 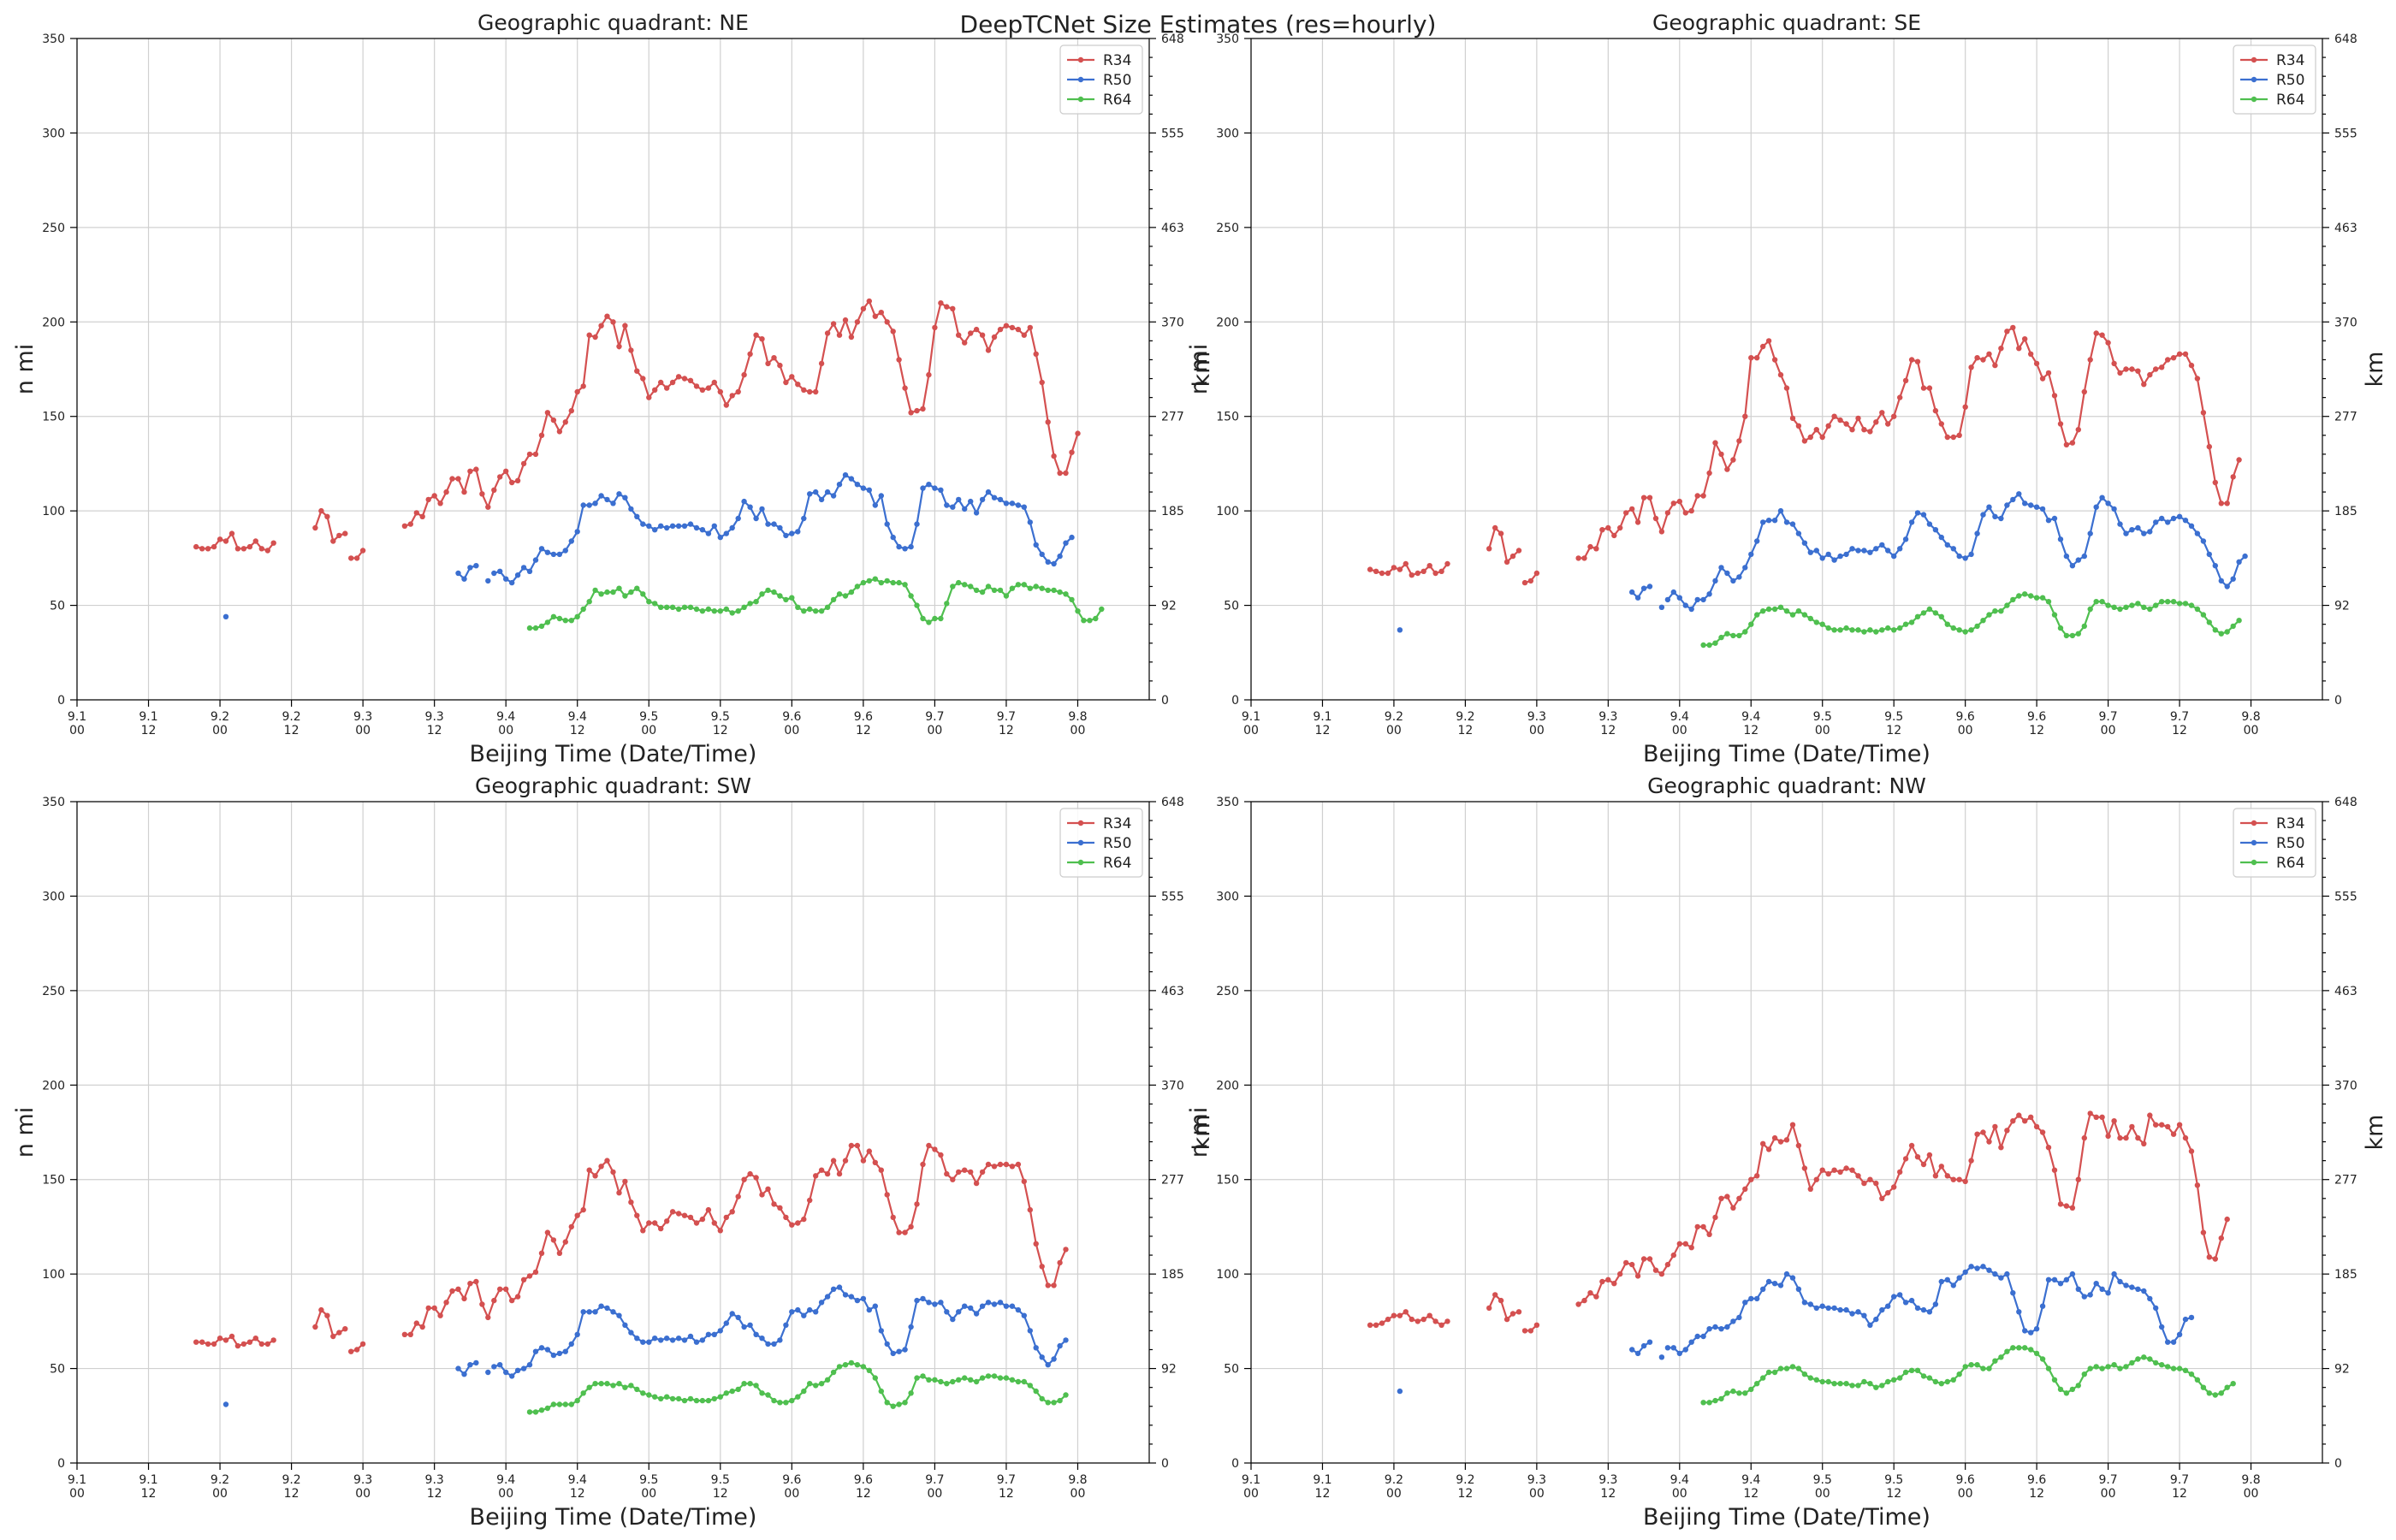 I want to click on legend-label-r34: R34, so click(x=2290, y=823).